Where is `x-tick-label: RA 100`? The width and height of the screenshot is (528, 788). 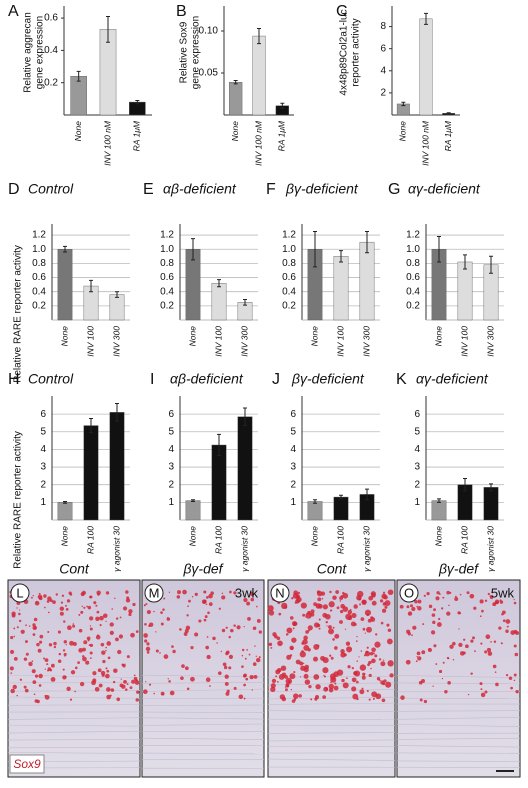 x-tick-label: RA 100 is located at coordinates (464, 540).